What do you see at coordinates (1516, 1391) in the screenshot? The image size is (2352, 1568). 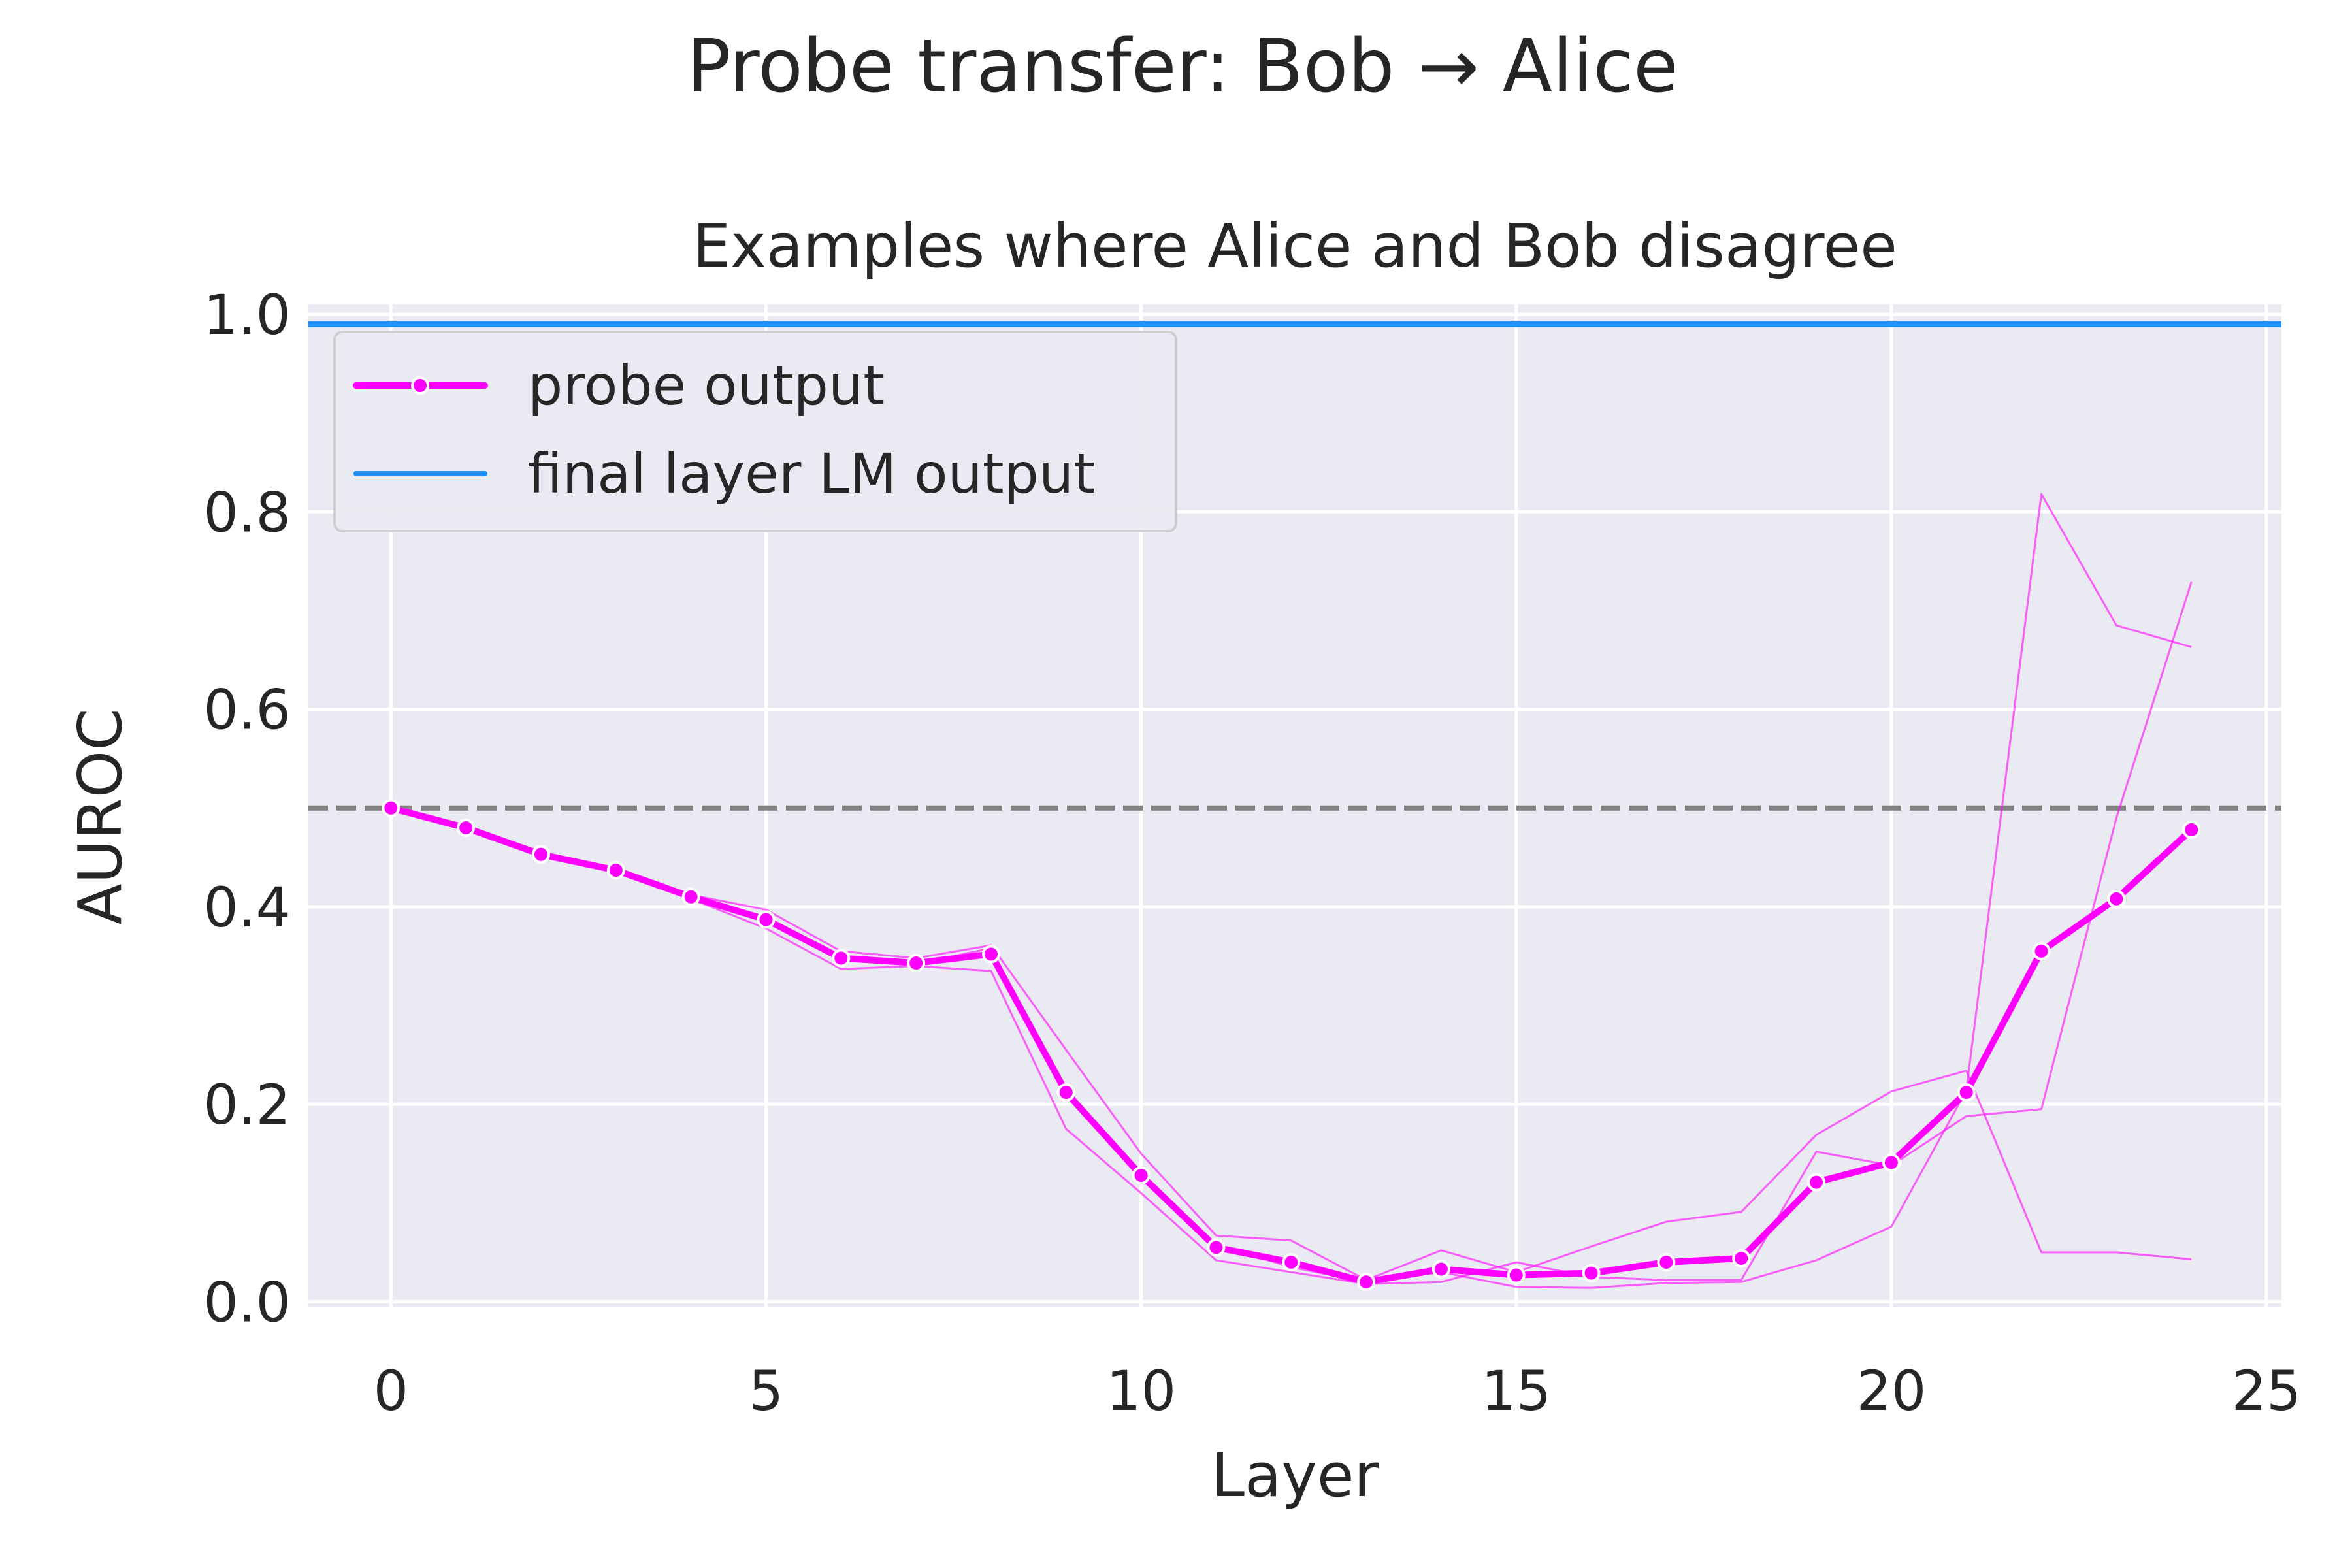 I see `x-tick-label: 15` at bounding box center [1516, 1391].